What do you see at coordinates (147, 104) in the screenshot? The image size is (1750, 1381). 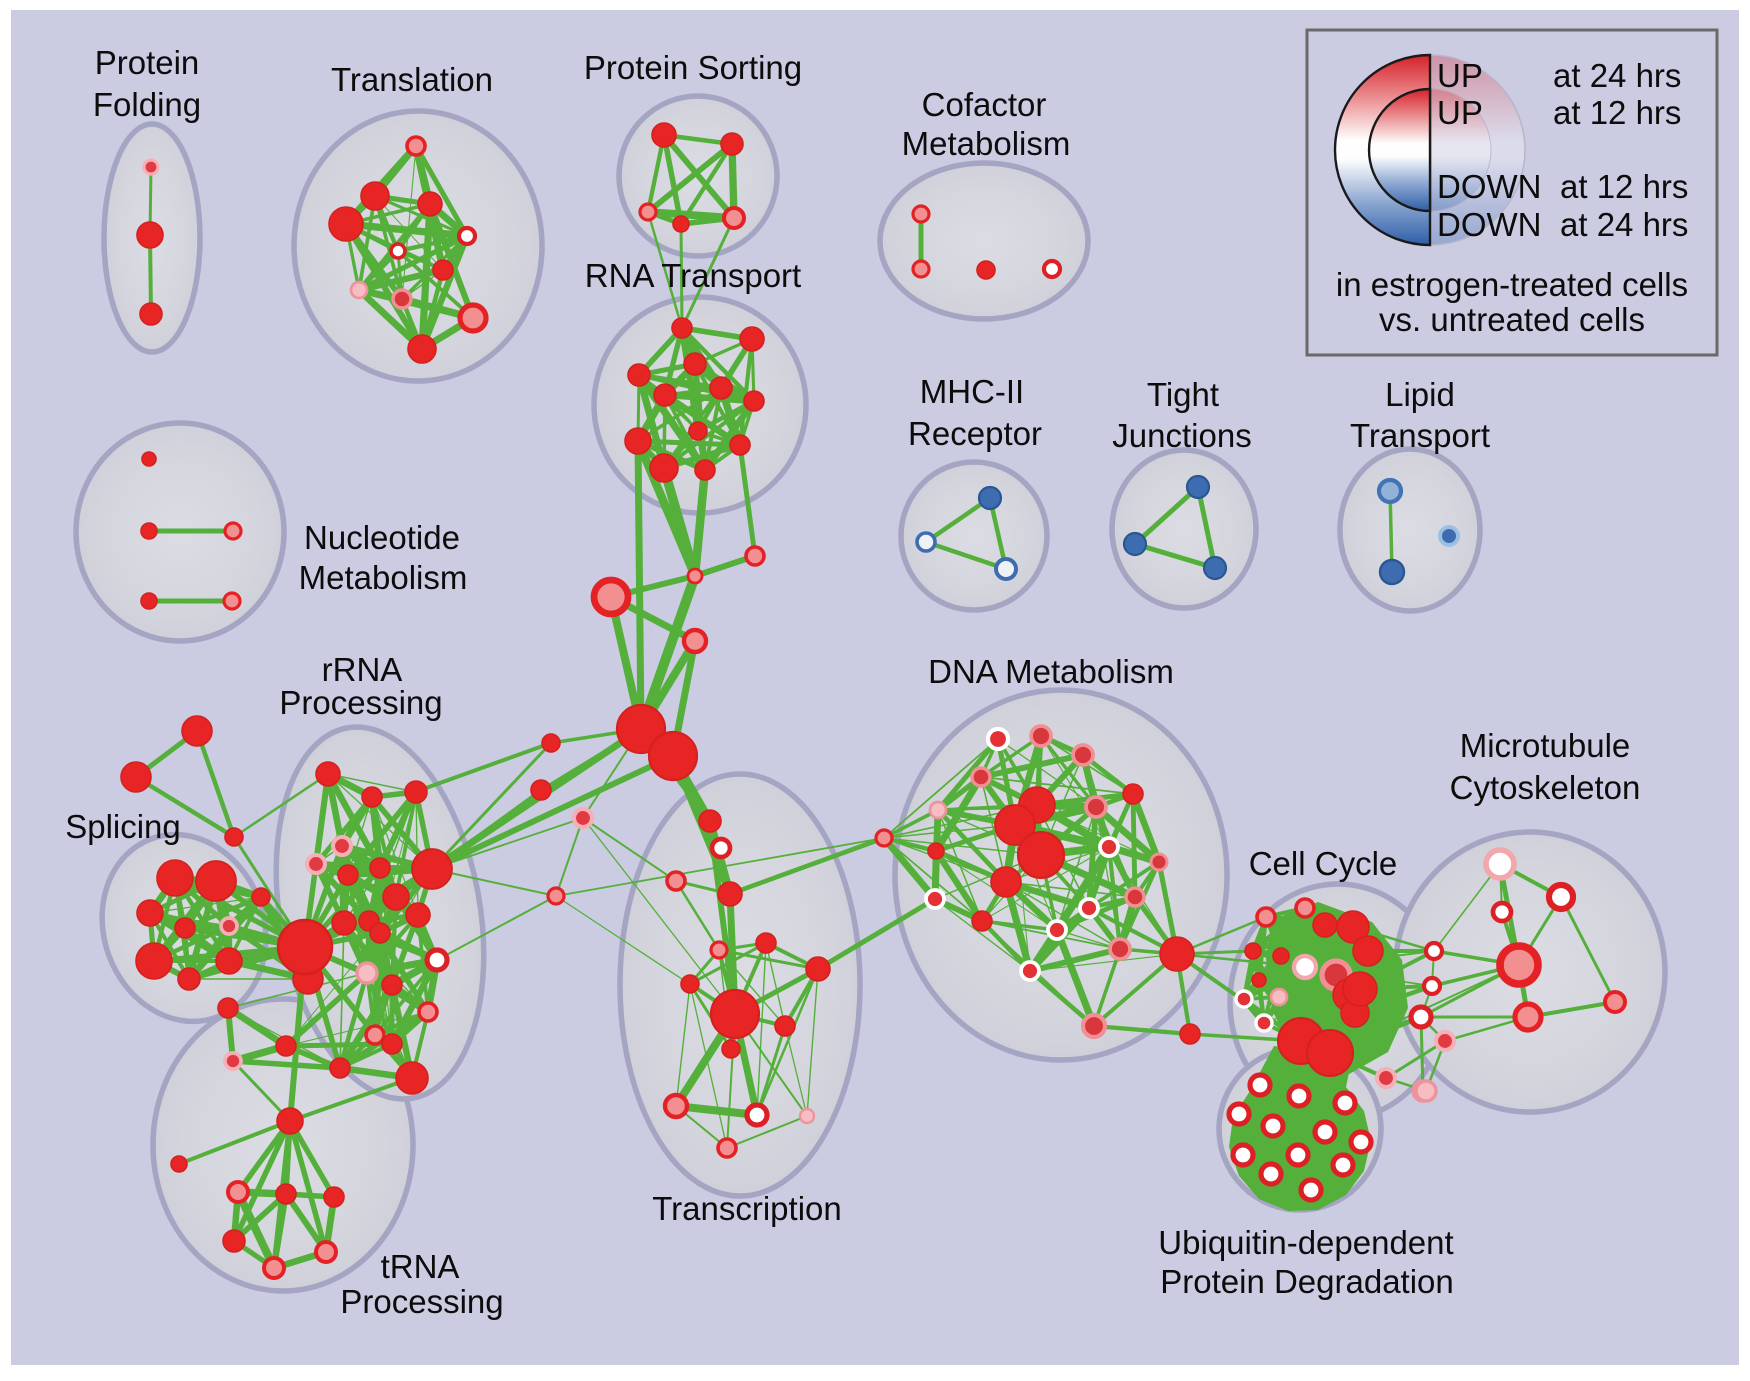 I see `svg-text: Folding` at bounding box center [147, 104].